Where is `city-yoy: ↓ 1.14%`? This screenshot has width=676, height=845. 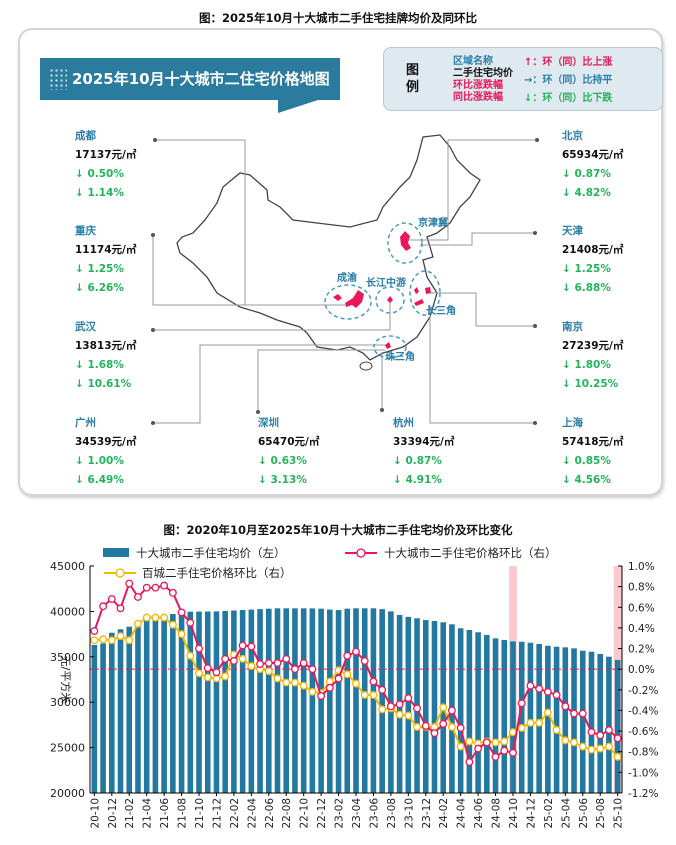
city-yoy: ↓ 1.14% is located at coordinates (99, 193).